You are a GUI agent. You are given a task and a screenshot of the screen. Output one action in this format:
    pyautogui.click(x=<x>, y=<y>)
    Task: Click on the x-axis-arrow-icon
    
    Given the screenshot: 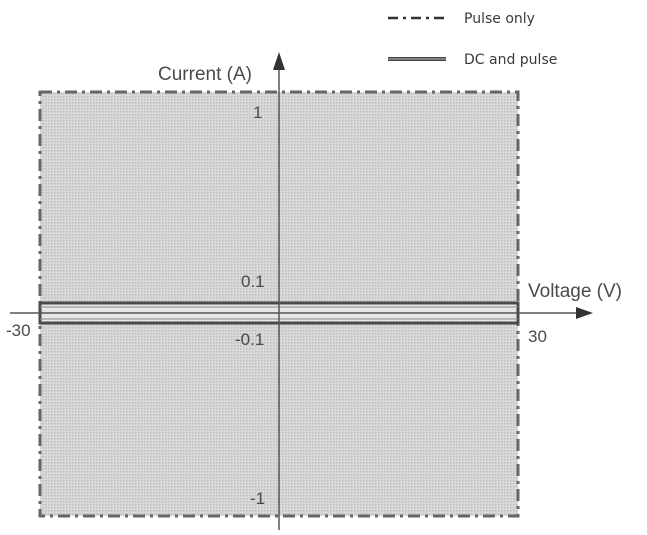 What is the action you would take?
    pyautogui.click(x=584, y=313)
    